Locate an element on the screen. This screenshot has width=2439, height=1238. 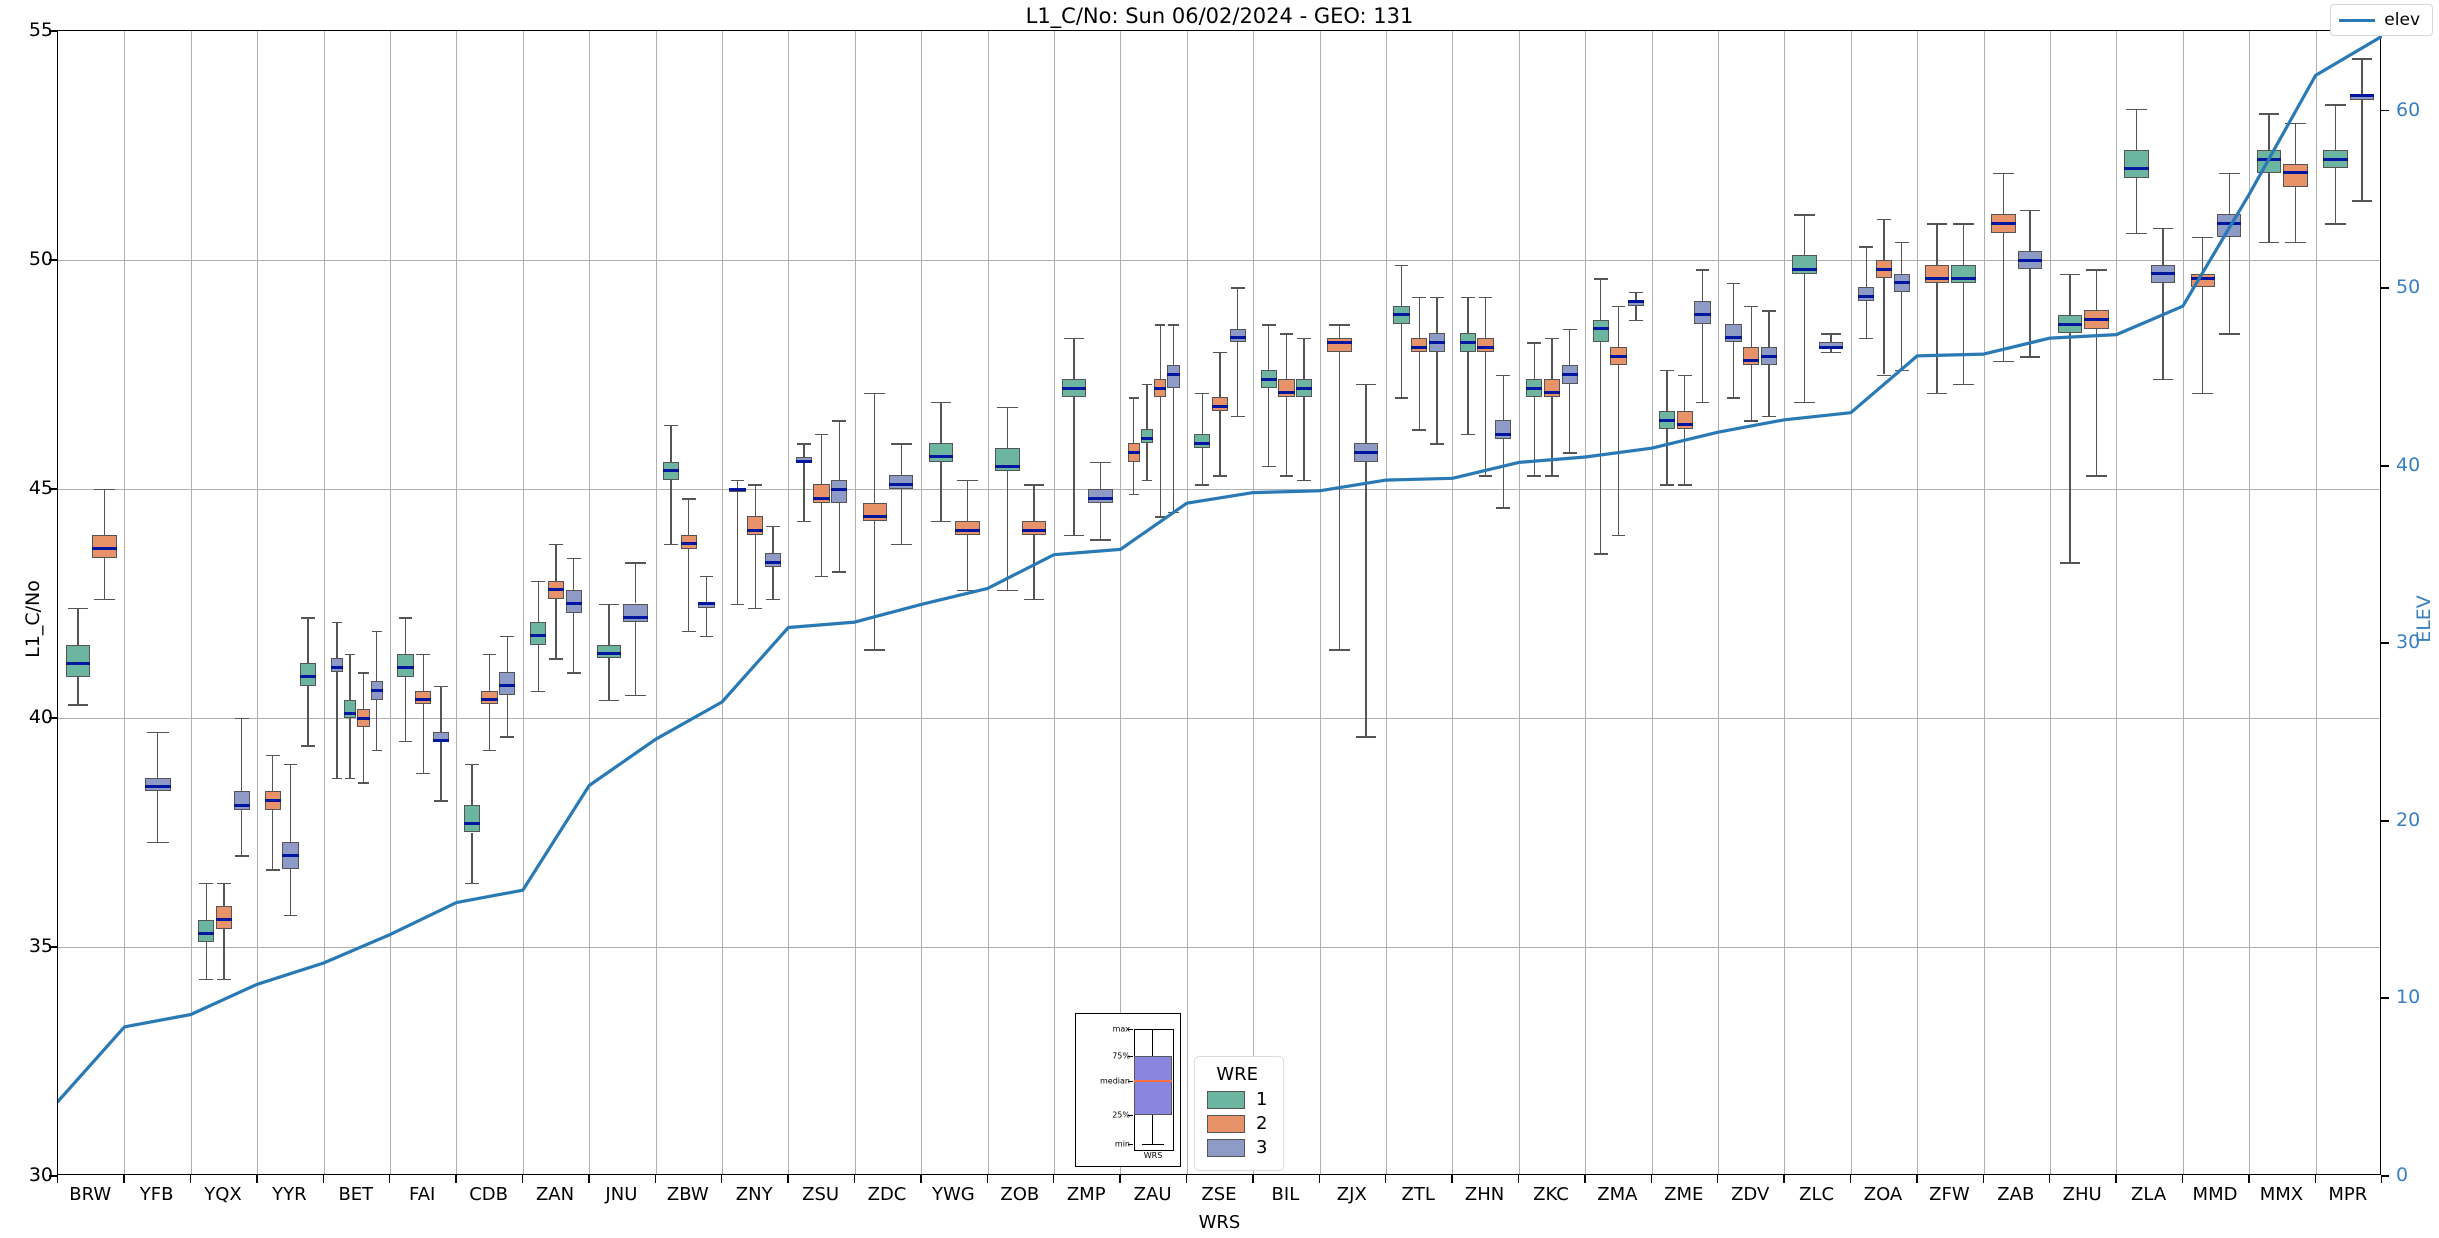
x-axis-tick-label: MMD is located at coordinates (2215, 1194).